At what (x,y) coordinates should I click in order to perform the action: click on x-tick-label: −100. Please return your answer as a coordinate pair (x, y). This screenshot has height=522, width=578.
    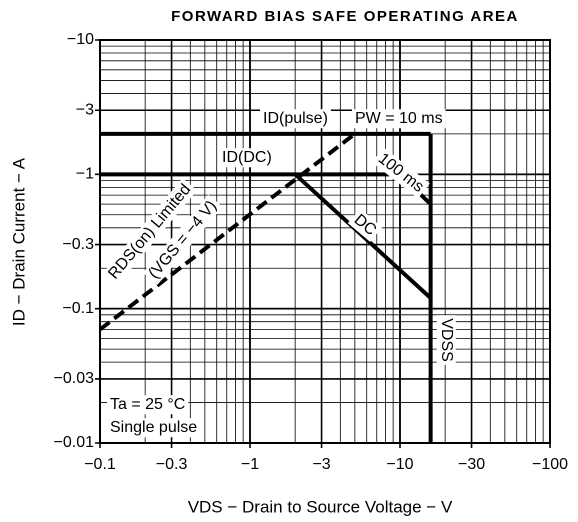
    Looking at the image, I should click on (550, 464).